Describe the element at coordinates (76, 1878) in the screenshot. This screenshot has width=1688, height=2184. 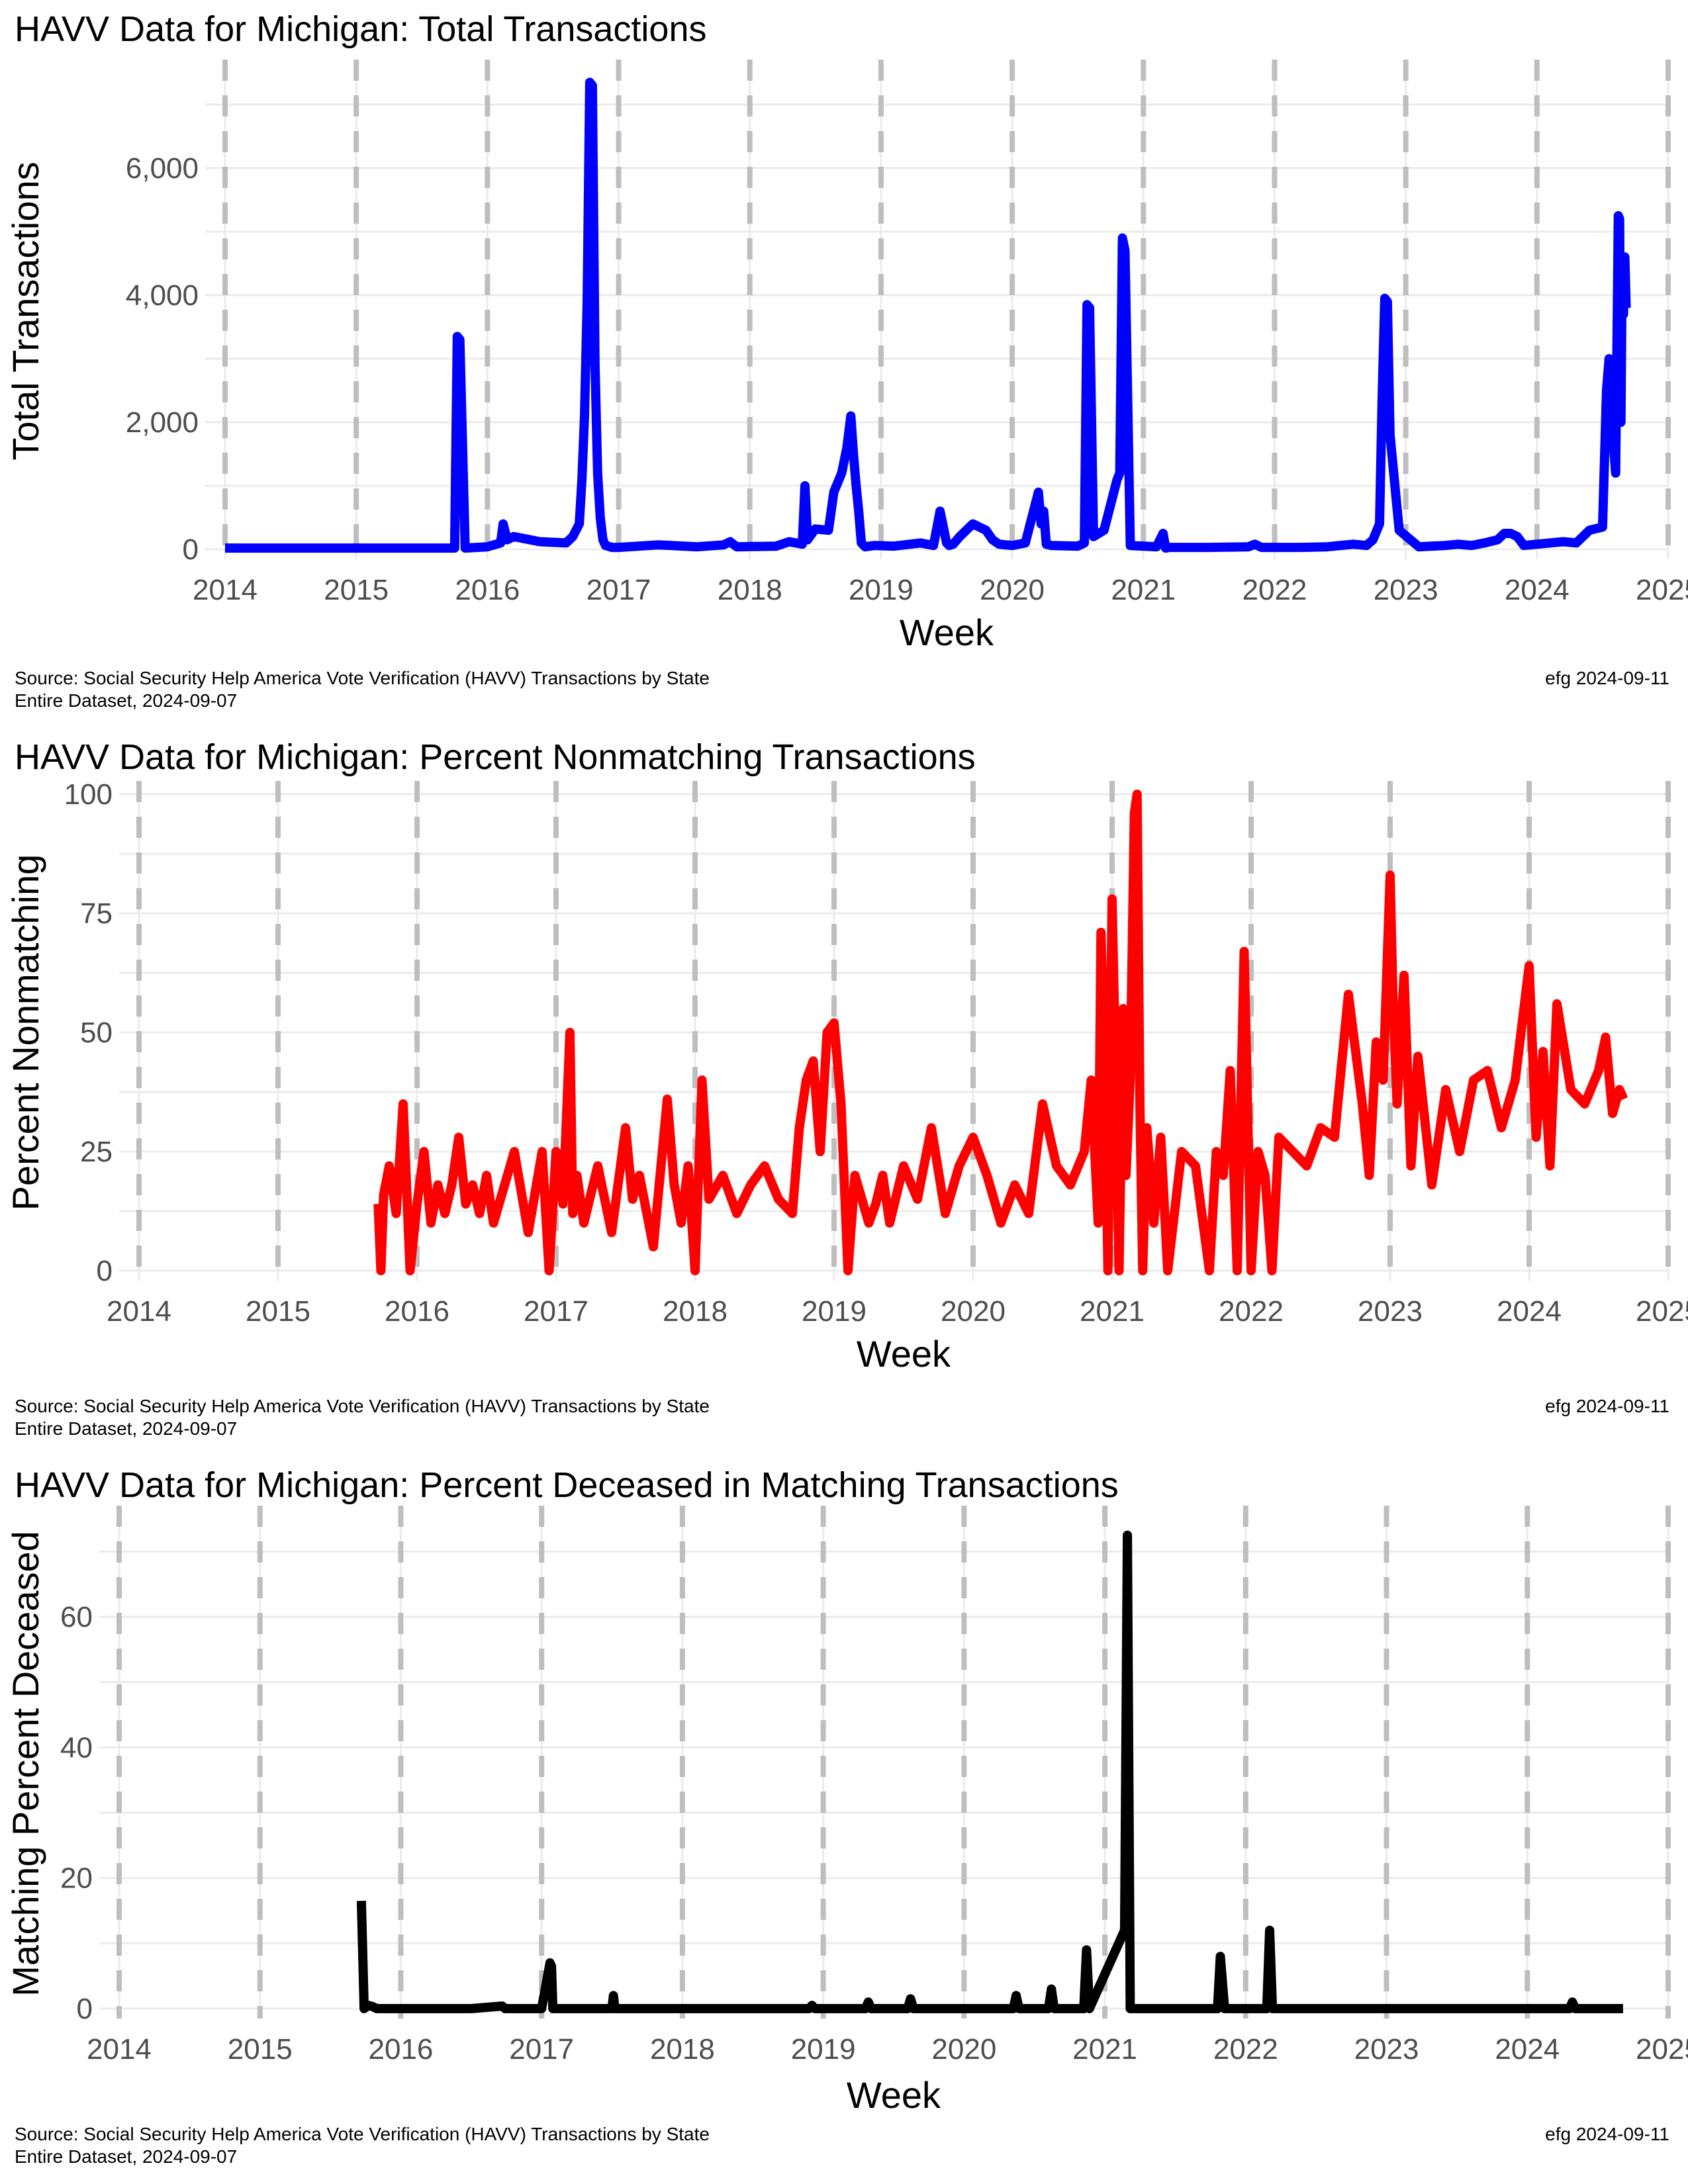
I see `y-tick-label: 20` at that location.